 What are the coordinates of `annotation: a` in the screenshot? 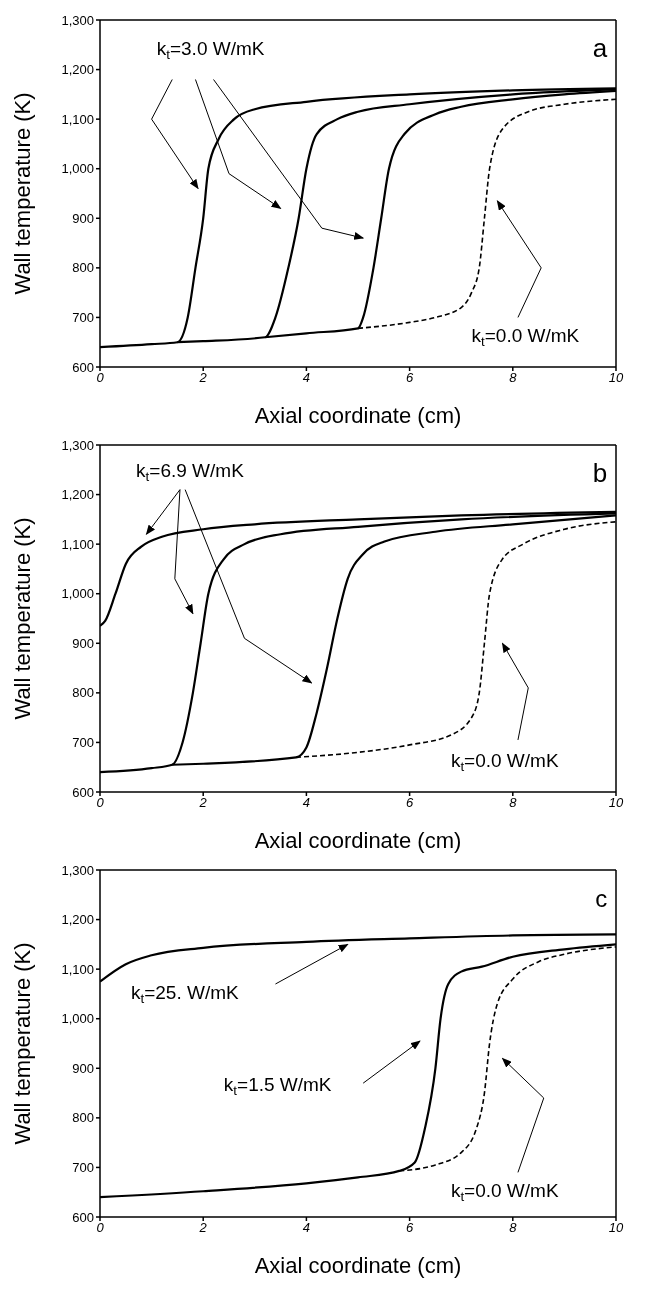 It's located at (600, 48).